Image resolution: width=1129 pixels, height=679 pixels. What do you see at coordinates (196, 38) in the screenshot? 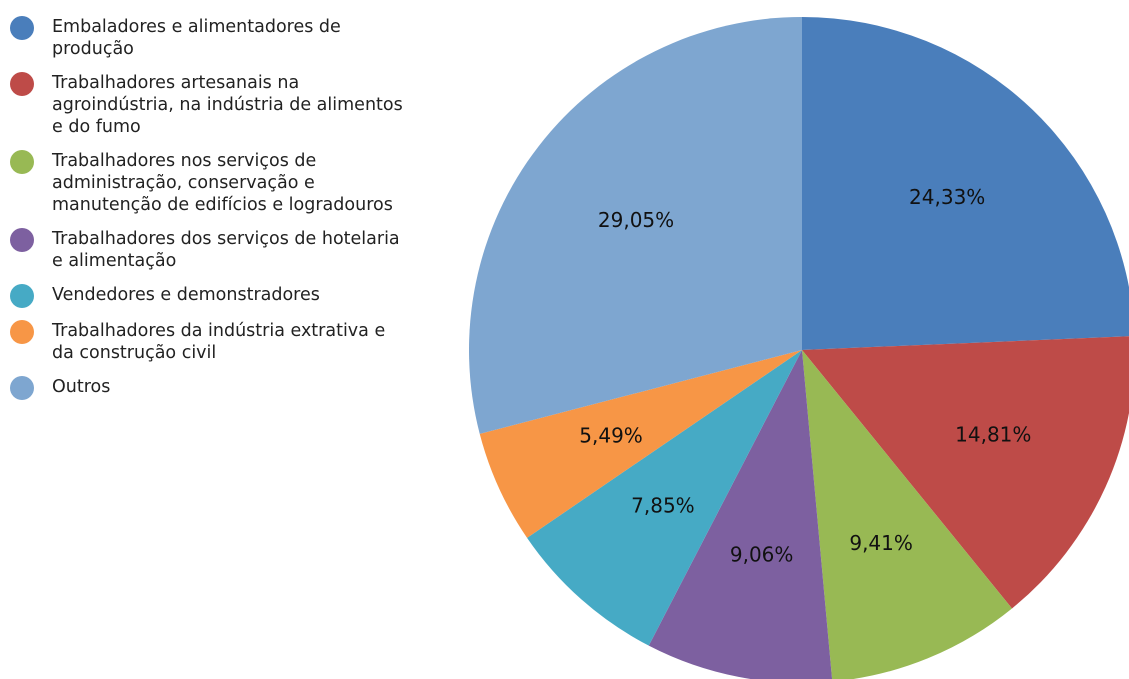
I see `legend-label: Embaladores e alimentadores de produção` at bounding box center [196, 38].